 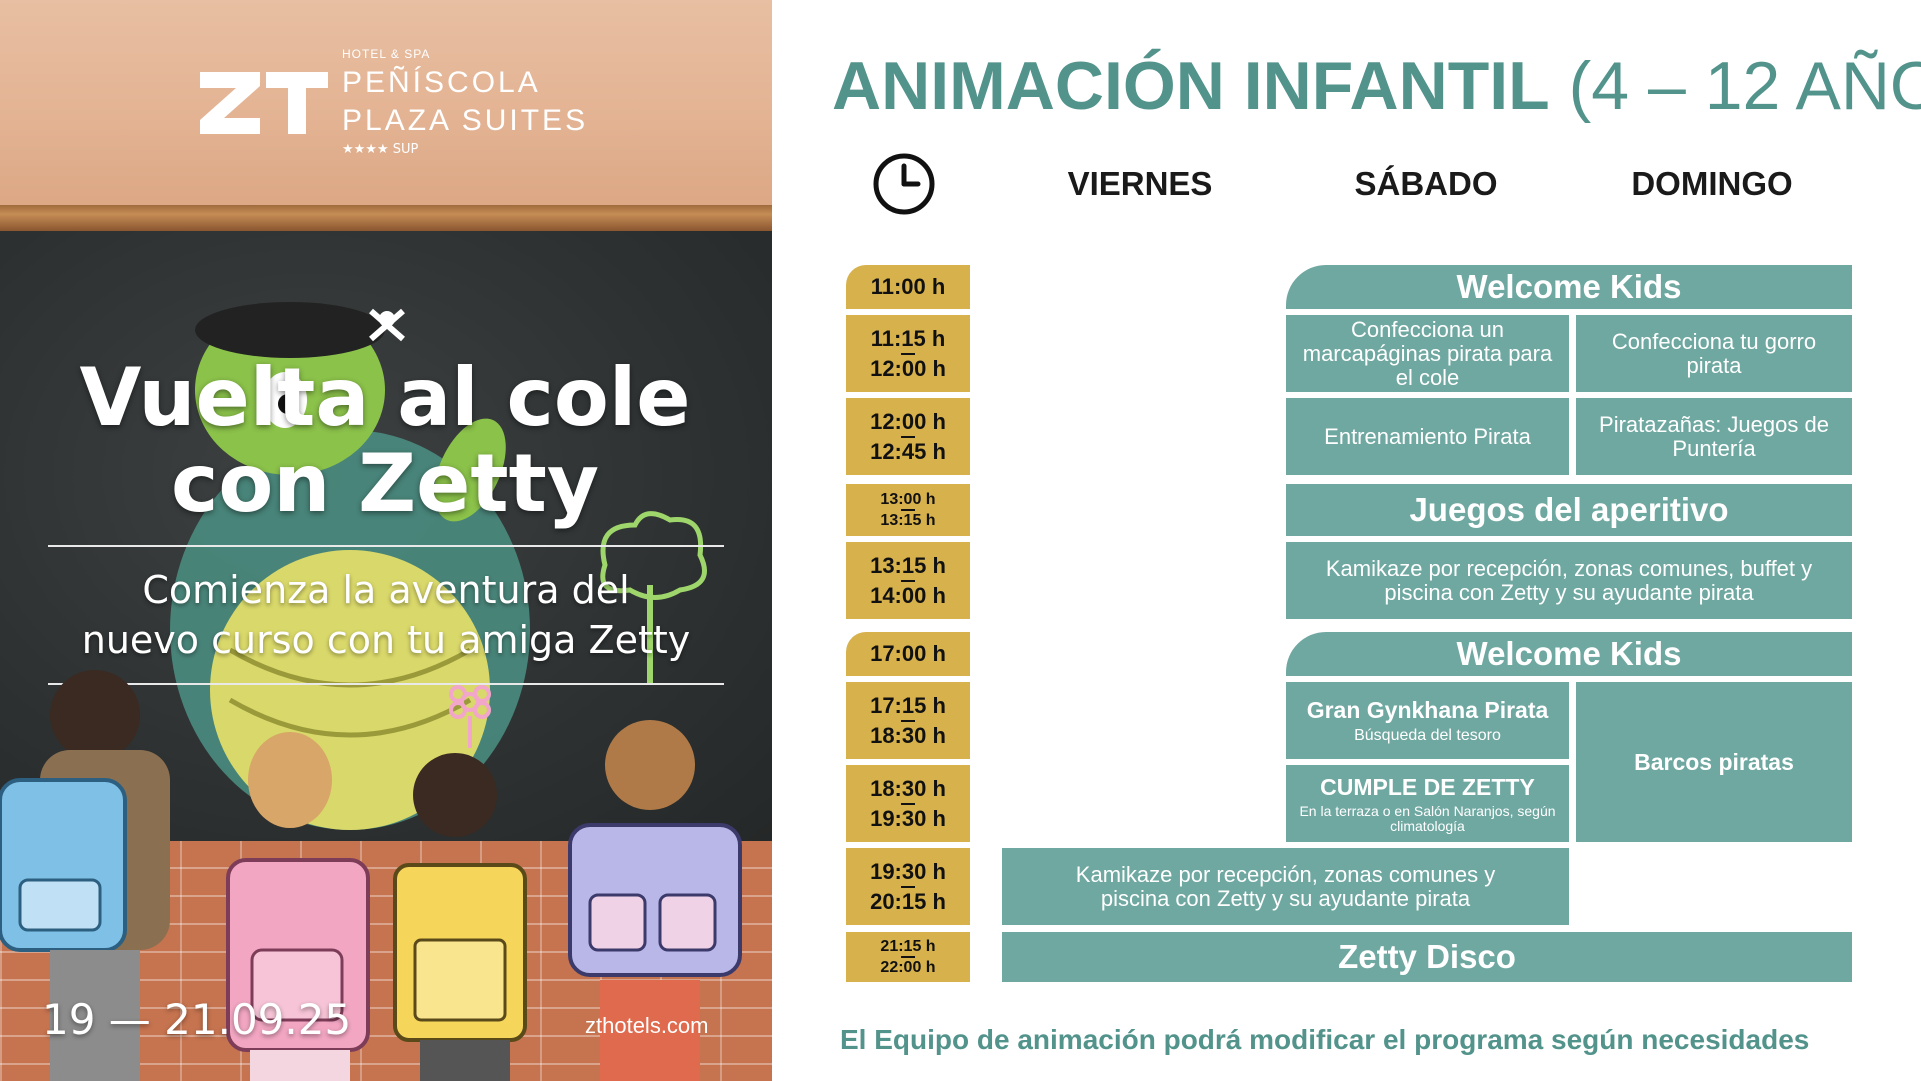 I want to click on time-slot-2115: 21:15 h 22:00 h, so click(x=908, y=957).